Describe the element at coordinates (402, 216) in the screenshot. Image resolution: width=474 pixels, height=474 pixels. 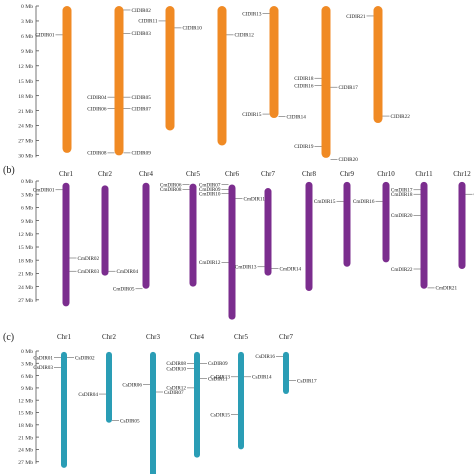
I see `gene-label: CmDIR20` at that location.